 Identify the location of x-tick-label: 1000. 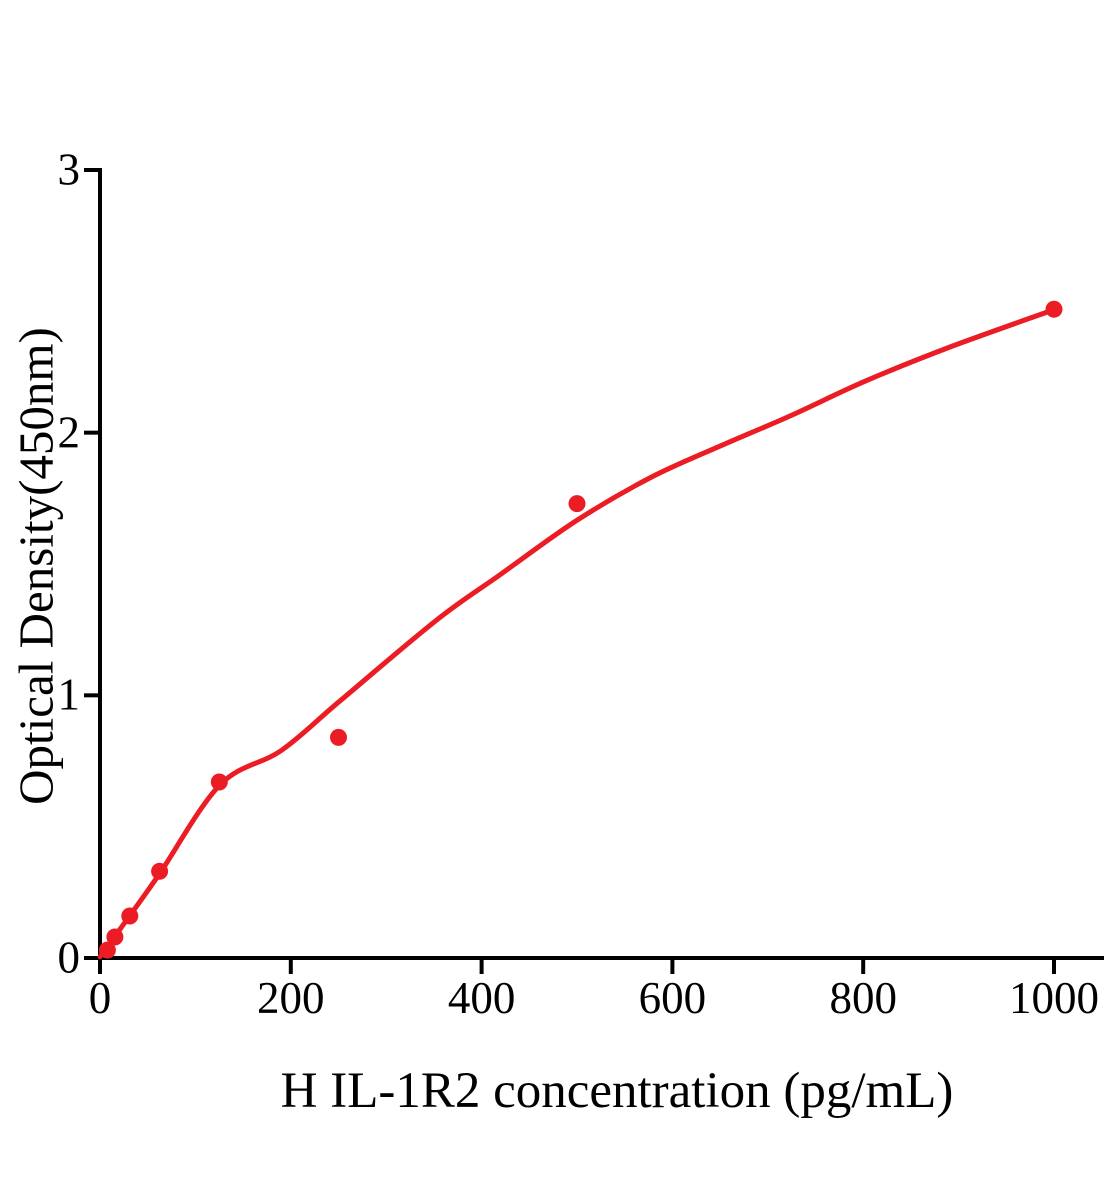
(1054, 998).